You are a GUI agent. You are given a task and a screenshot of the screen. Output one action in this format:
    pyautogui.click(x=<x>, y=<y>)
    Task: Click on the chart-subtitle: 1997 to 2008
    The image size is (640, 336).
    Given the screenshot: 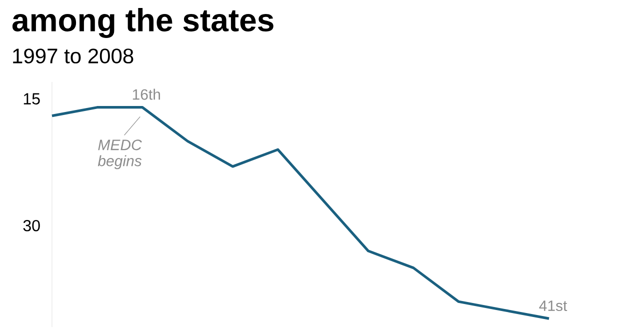 What is the action you would take?
    pyautogui.click(x=73, y=56)
    